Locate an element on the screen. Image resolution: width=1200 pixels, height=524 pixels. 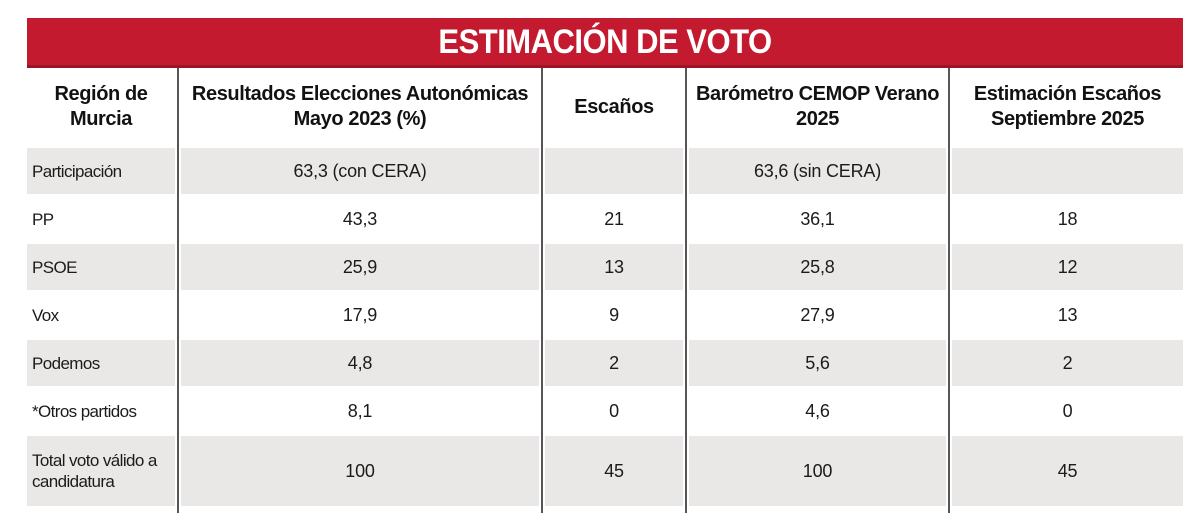
cell-value: 43,3 is located at coordinates (360, 218).